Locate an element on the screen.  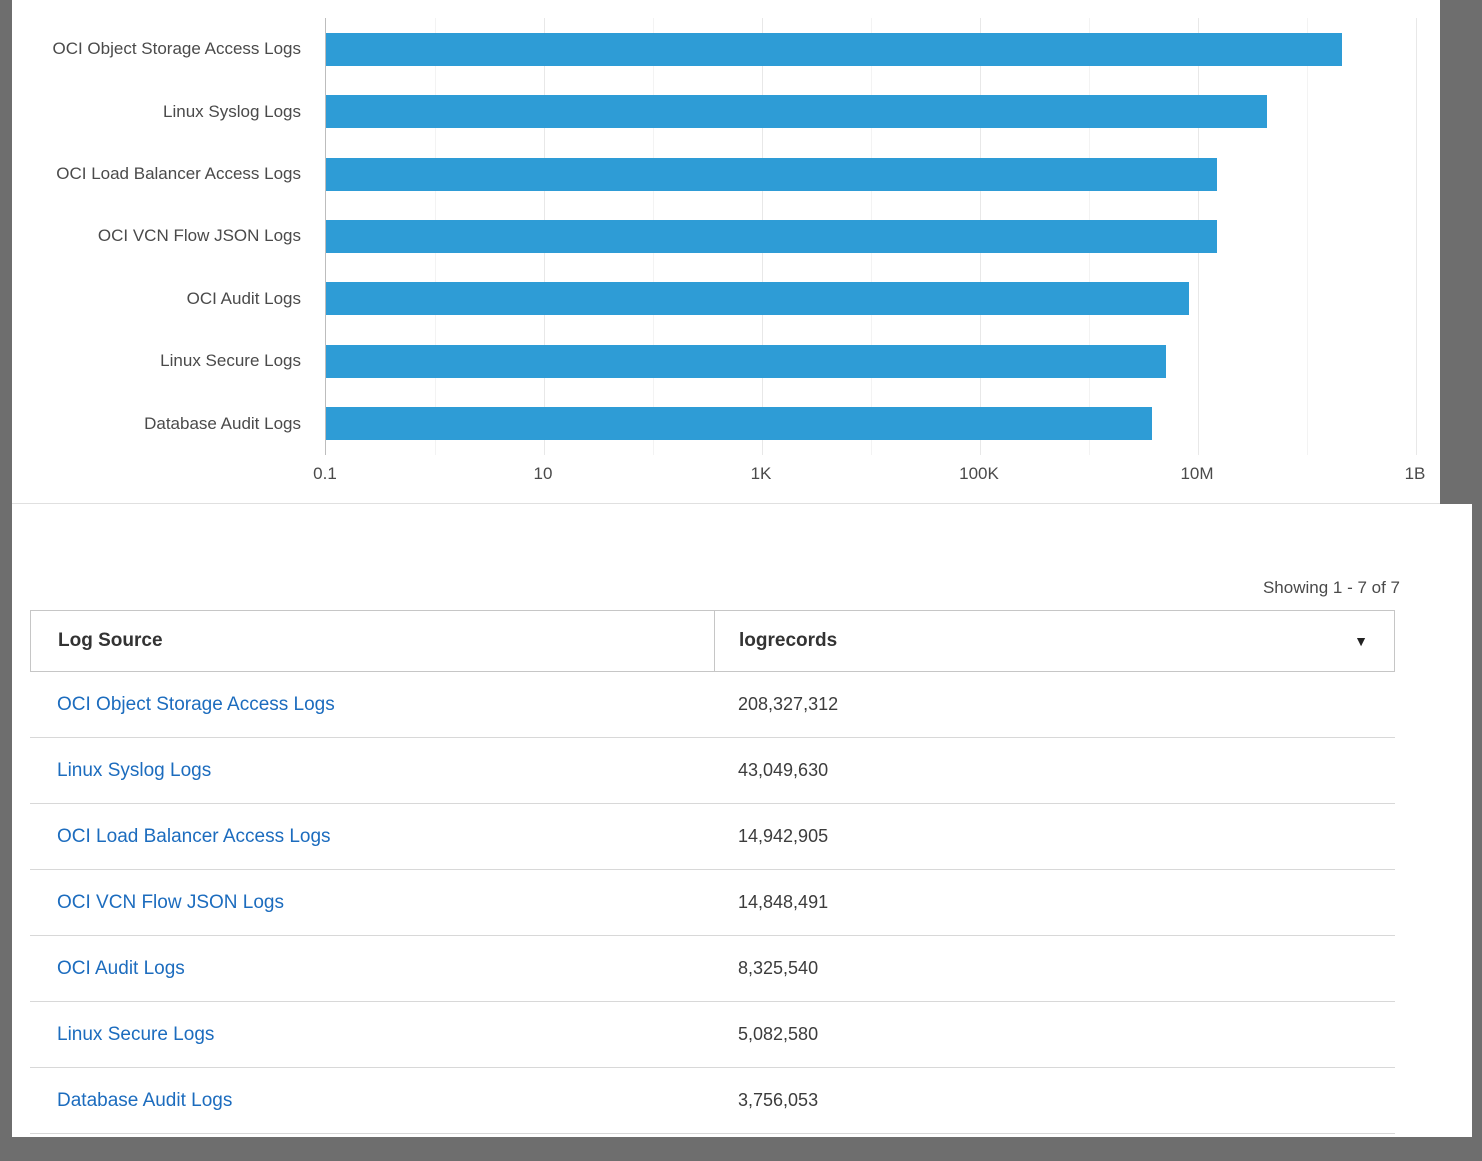
category-label: Linux Syslog Logs is located at coordinates (232, 111).